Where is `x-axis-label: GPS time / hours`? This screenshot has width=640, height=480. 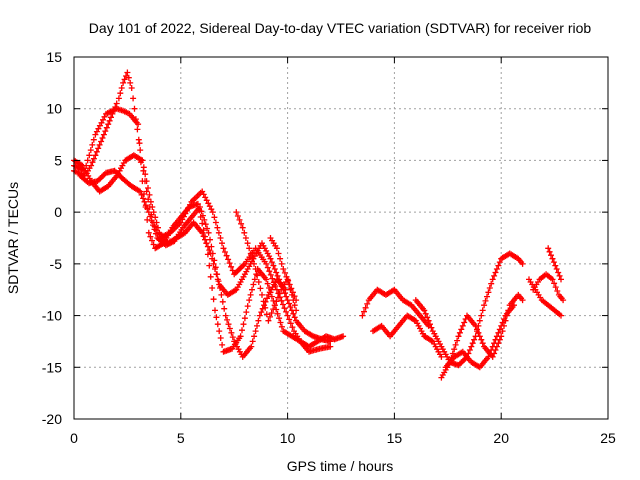 x-axis-label: GPS time / hours is located at coordinates (340, 466).